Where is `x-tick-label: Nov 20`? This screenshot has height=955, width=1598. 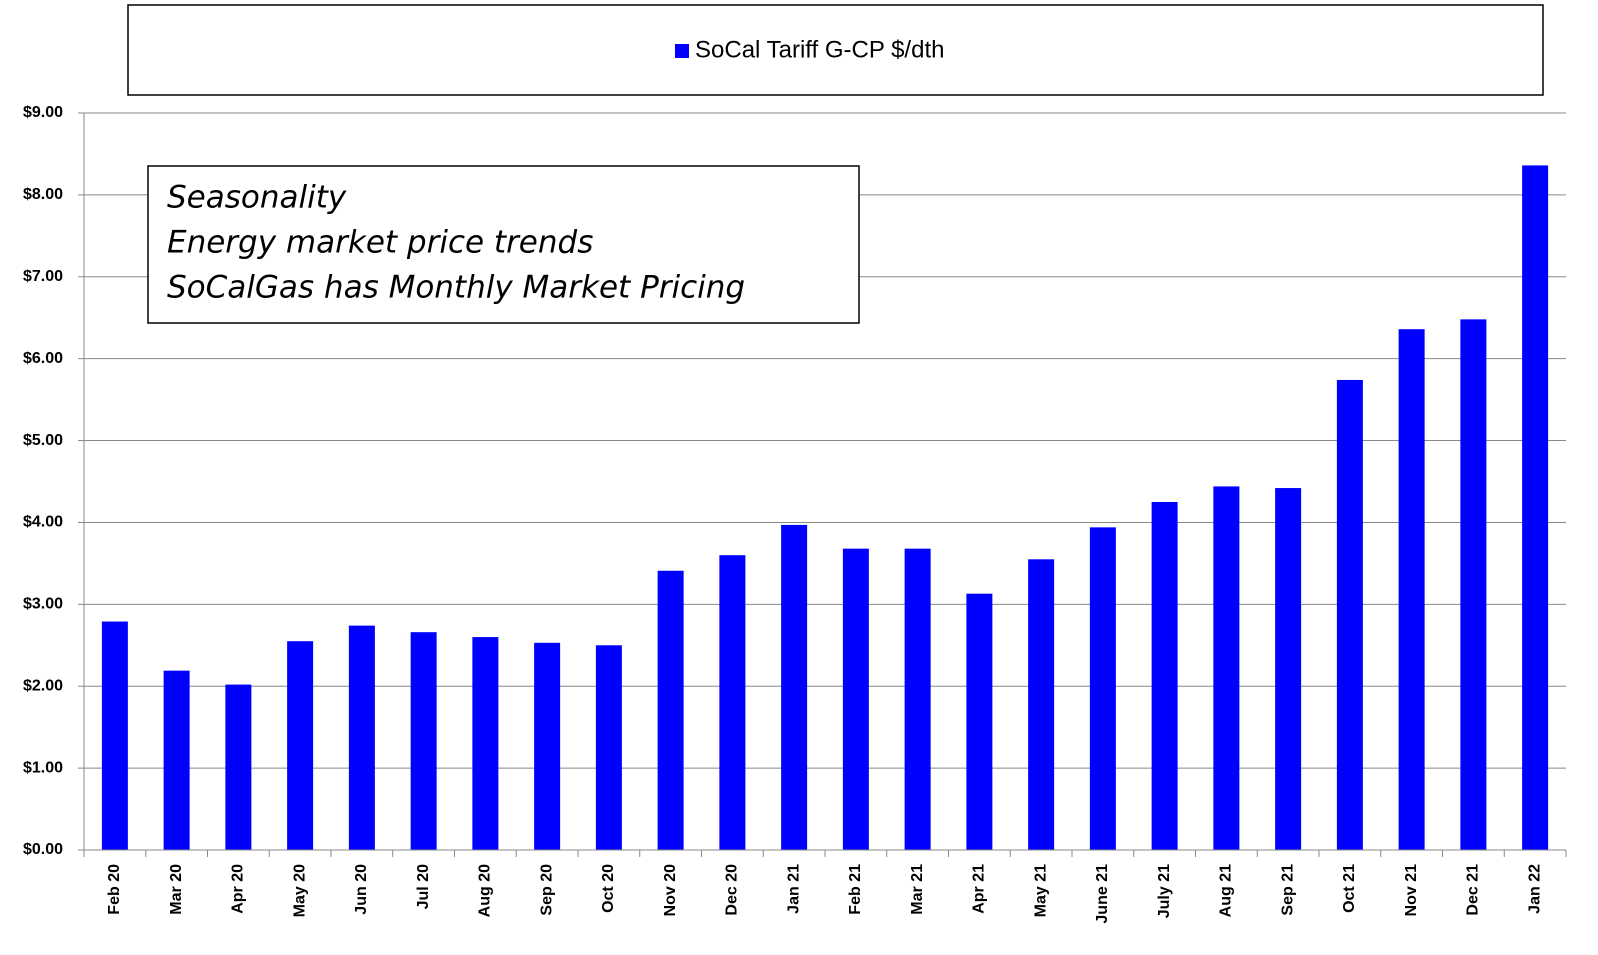 x-tick-label: Nov 20 is located at coordinates (670, 890).